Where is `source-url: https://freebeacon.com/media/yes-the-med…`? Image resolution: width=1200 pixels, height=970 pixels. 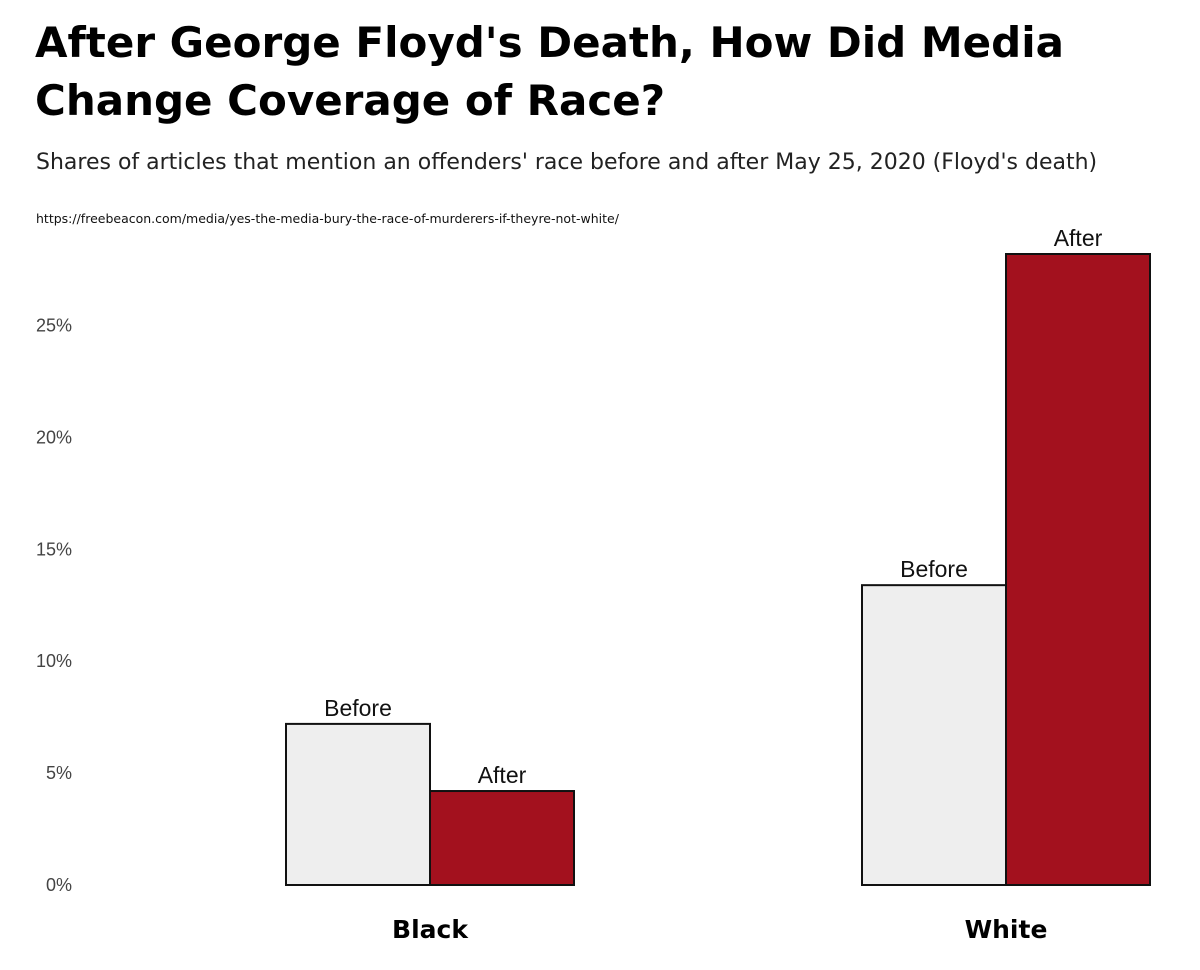
source-url: https://freebeacon.com/media/yes-the-med… is located at coordinates (327, 218).